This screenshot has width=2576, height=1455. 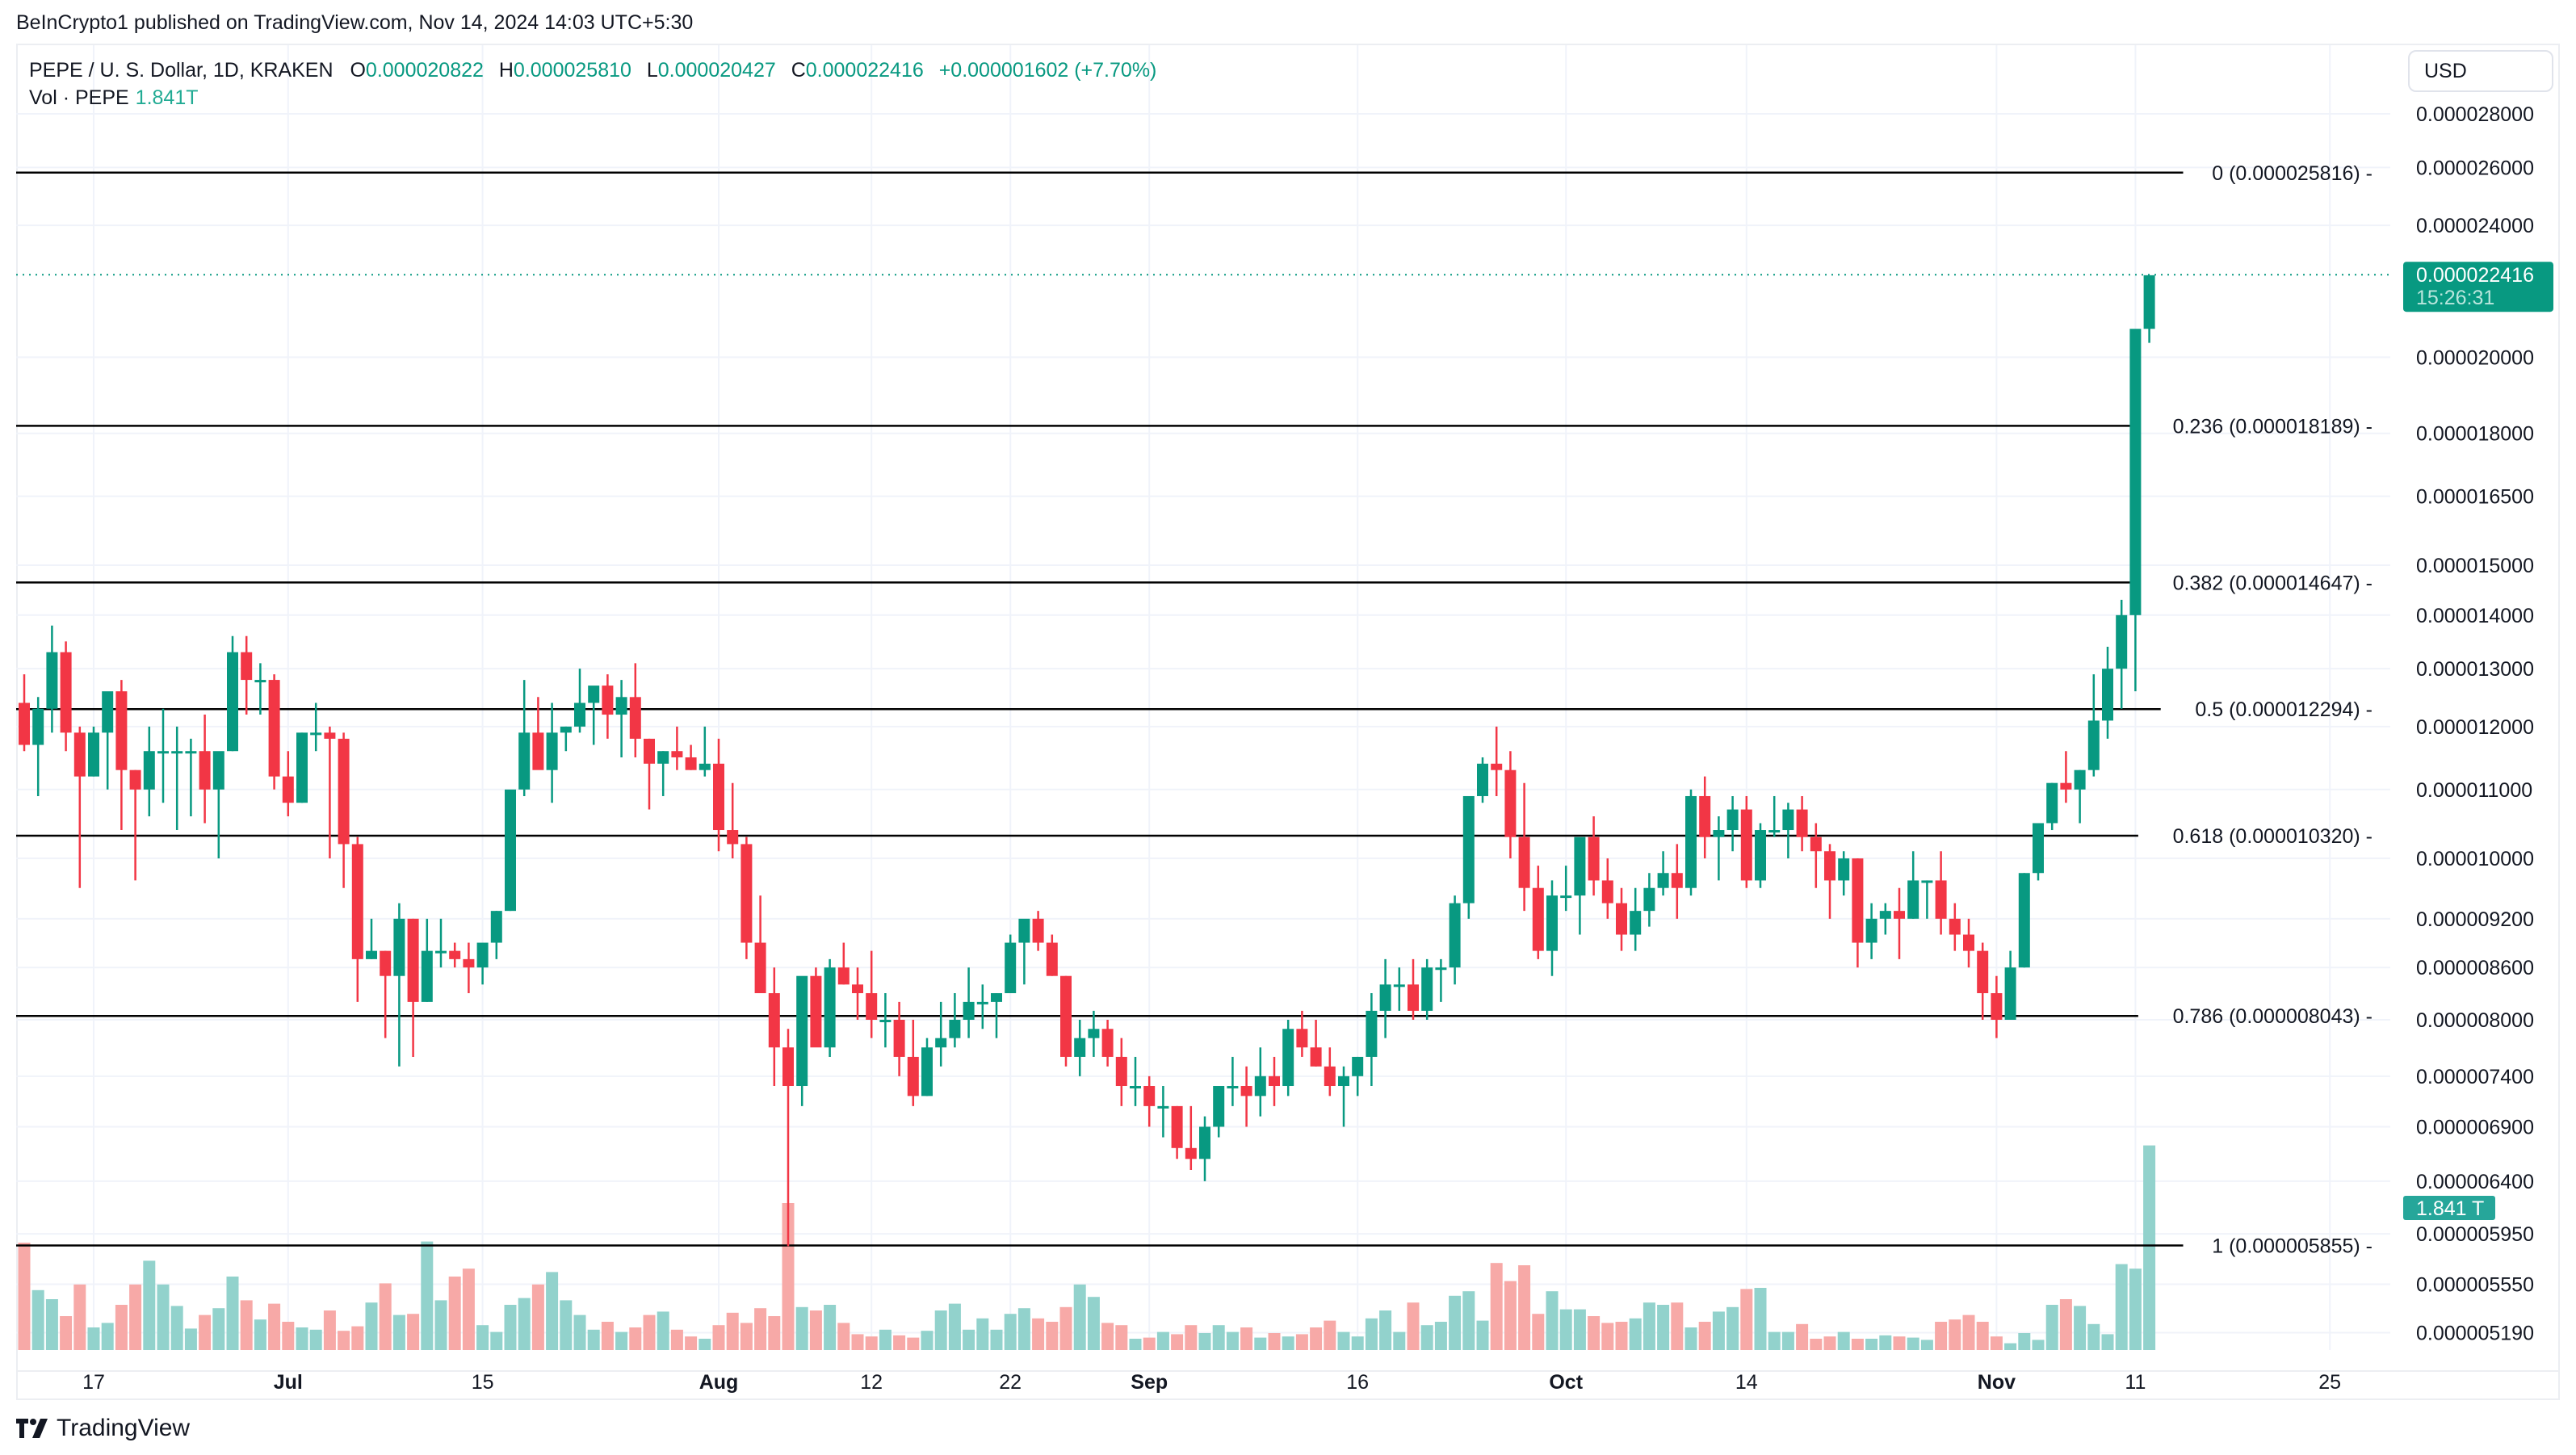 What do you see at coordinates (1211, 1382) in the screenshot?
I see `time-axis: 17 Jul 15 Aug 12 22 Sep 16 Oct 14 Nov 11 25` at bounding box center [1211, 1382].